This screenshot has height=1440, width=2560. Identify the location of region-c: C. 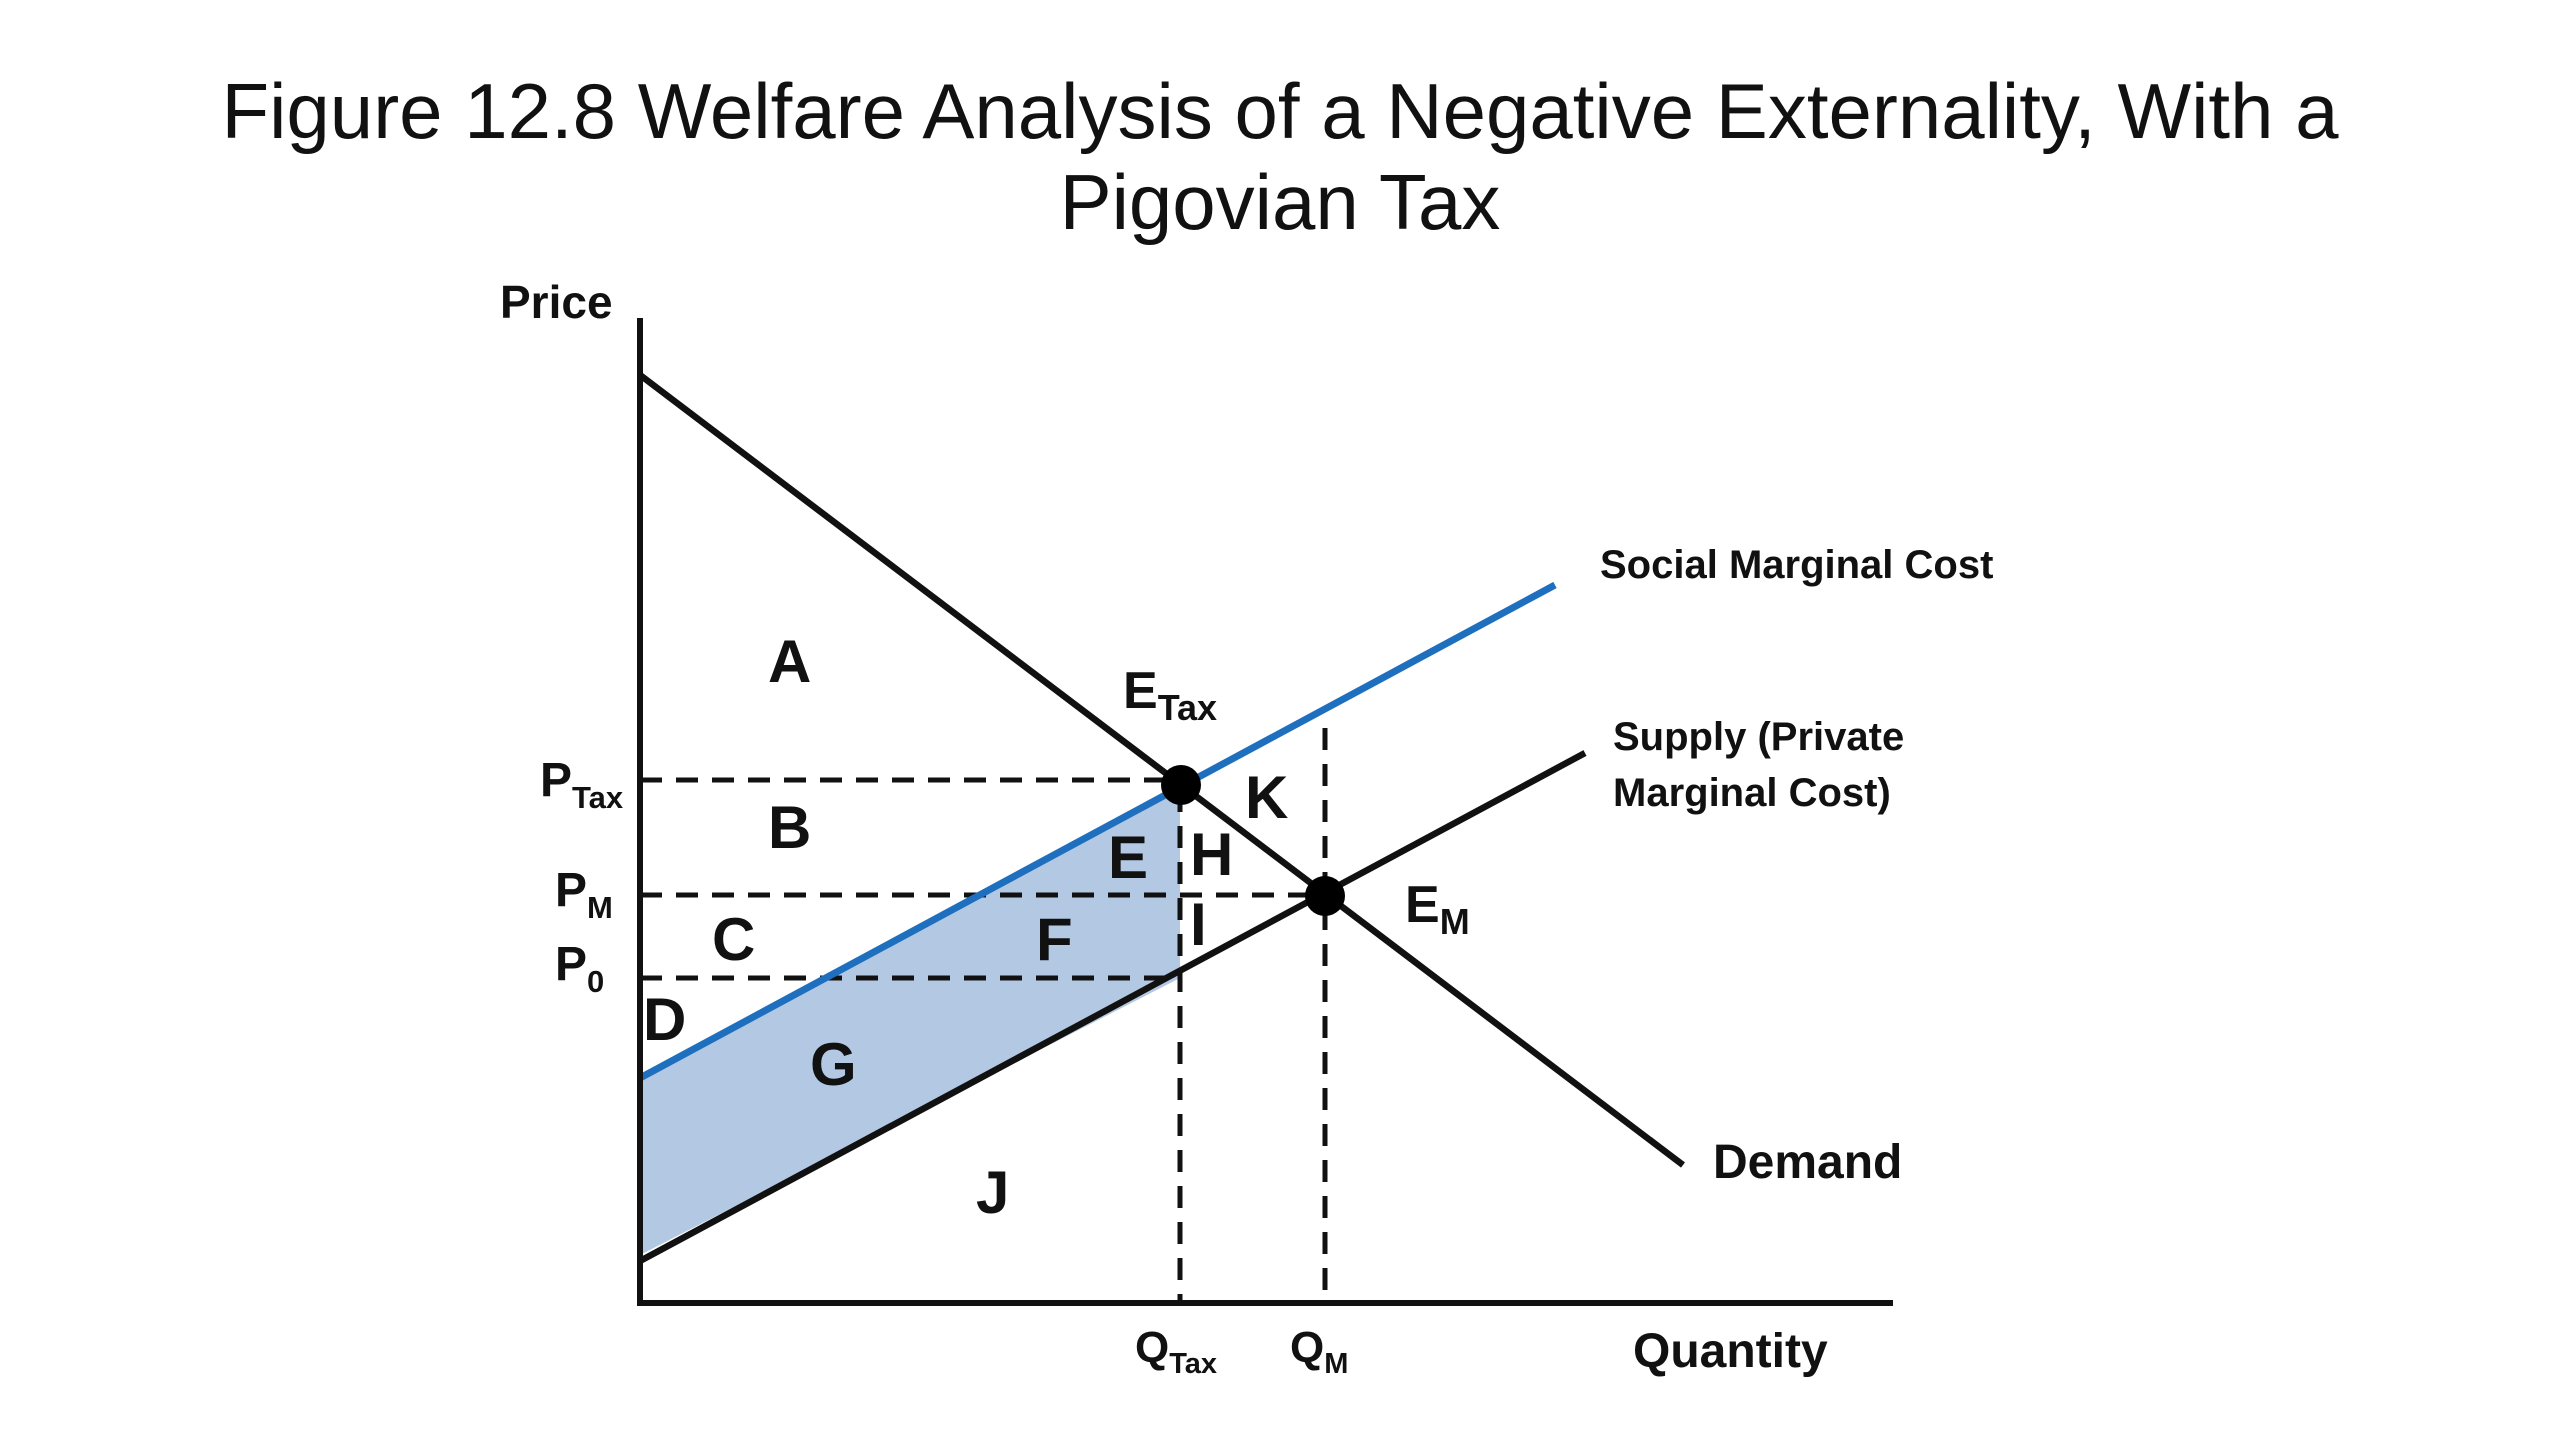
(733, 939).